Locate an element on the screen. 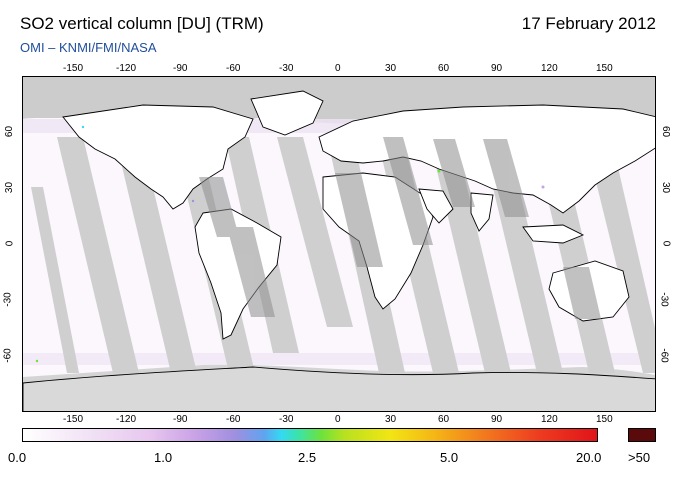  colorbar-overflow-swatch is located at coordinates (642, 435).